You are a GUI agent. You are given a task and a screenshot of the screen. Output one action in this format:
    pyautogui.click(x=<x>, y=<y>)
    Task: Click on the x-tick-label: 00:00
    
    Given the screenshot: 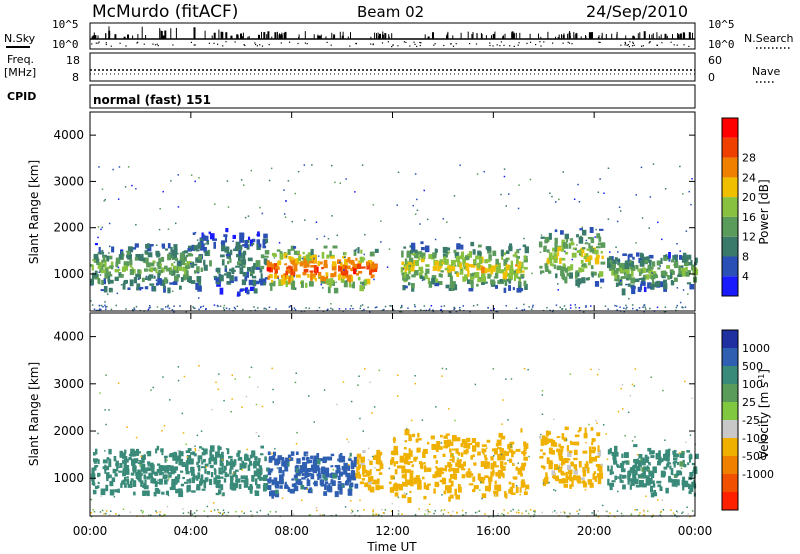 What is the action you would take?
    pyautogui.click(x=90, y=531)
    